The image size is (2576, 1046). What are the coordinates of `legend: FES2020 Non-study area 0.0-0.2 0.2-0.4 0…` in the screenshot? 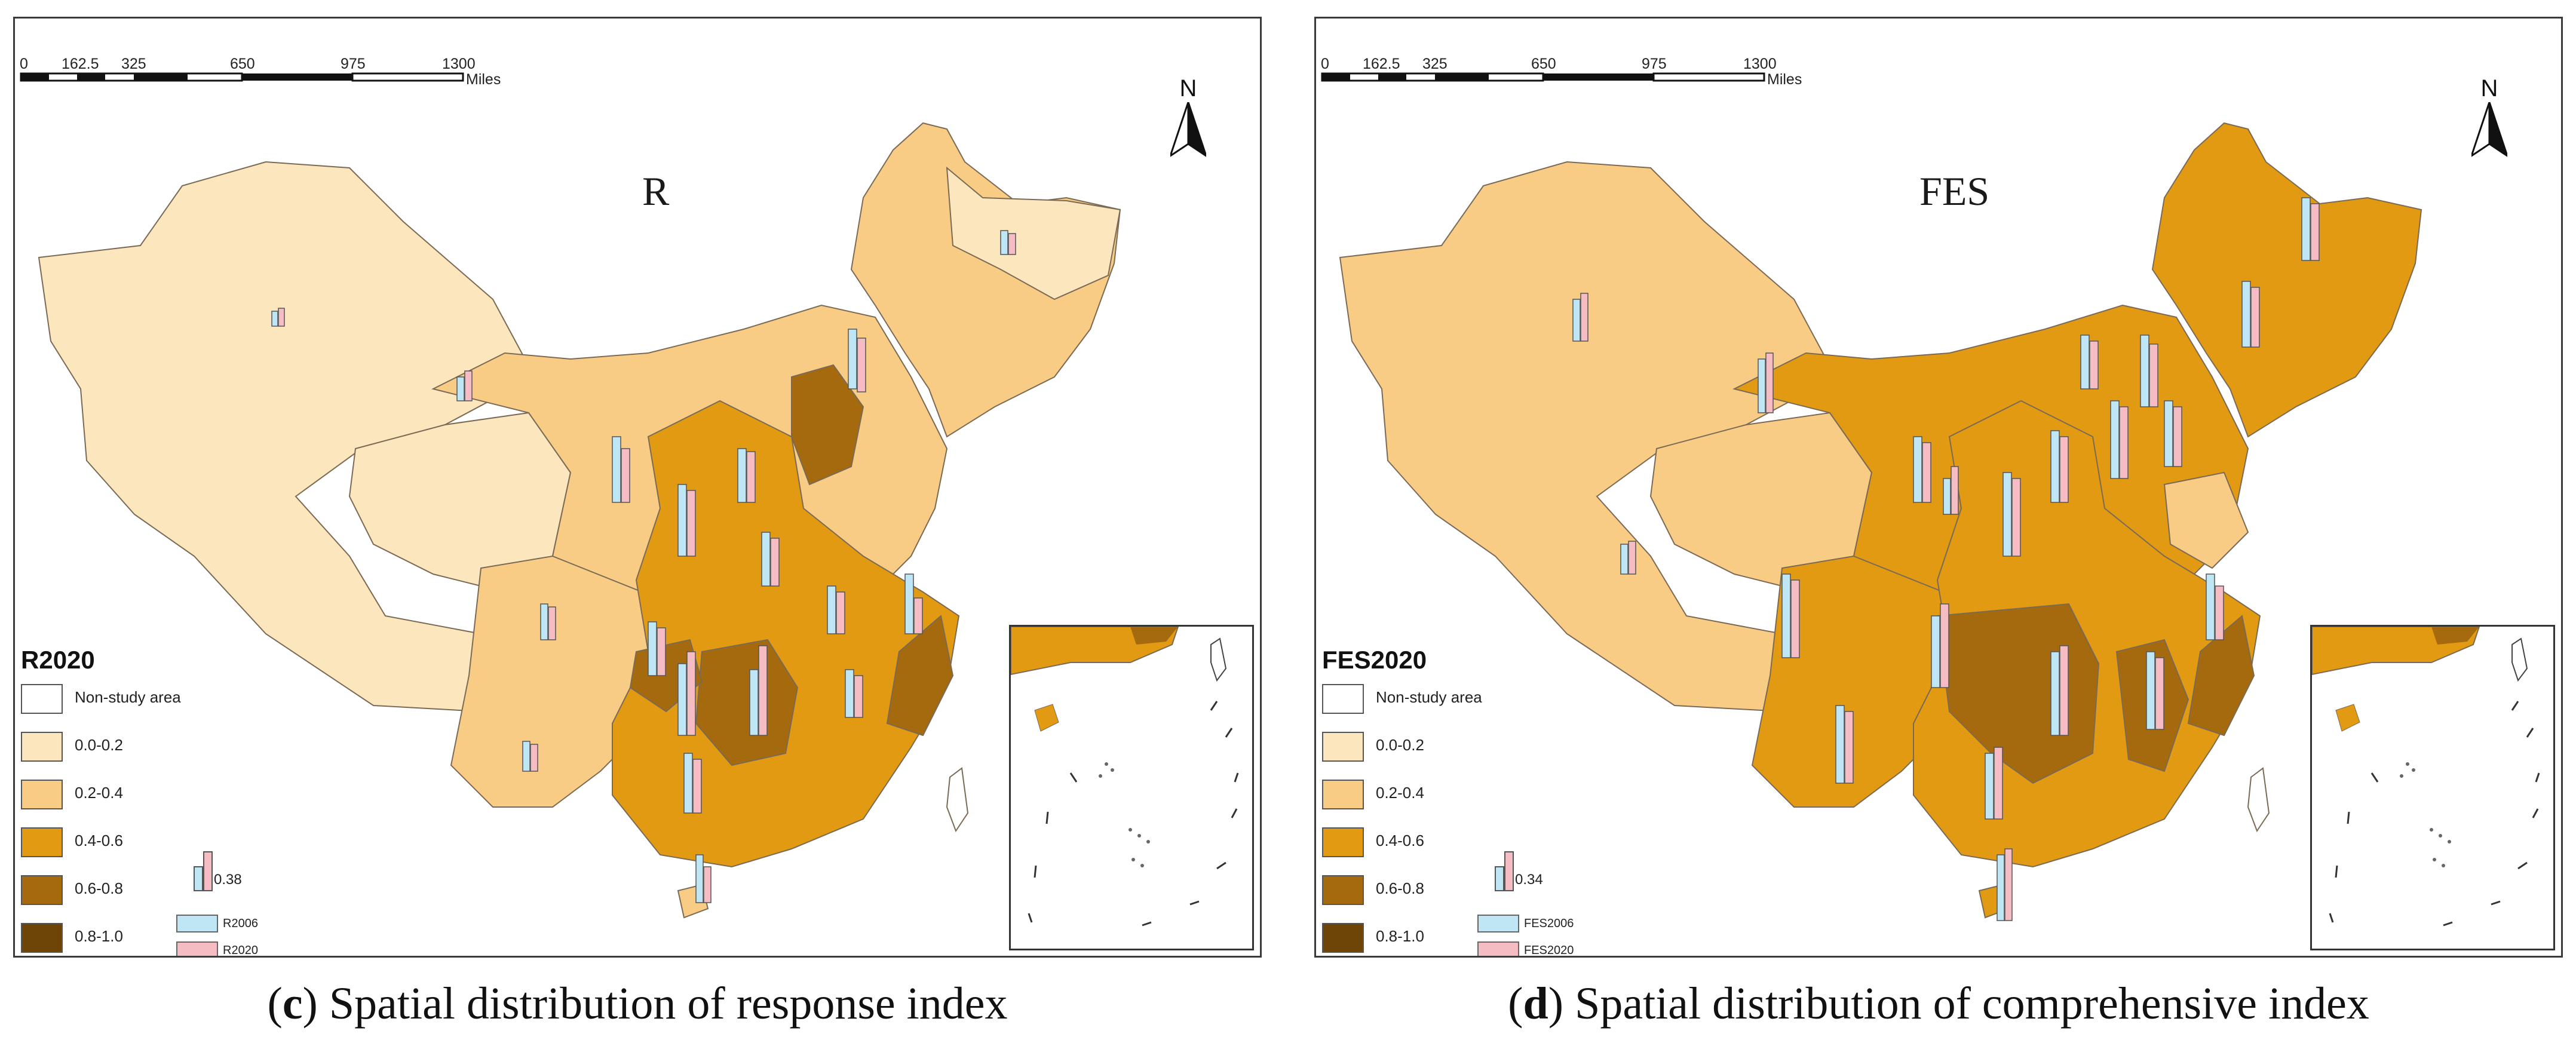 It's located at (1429, 801).